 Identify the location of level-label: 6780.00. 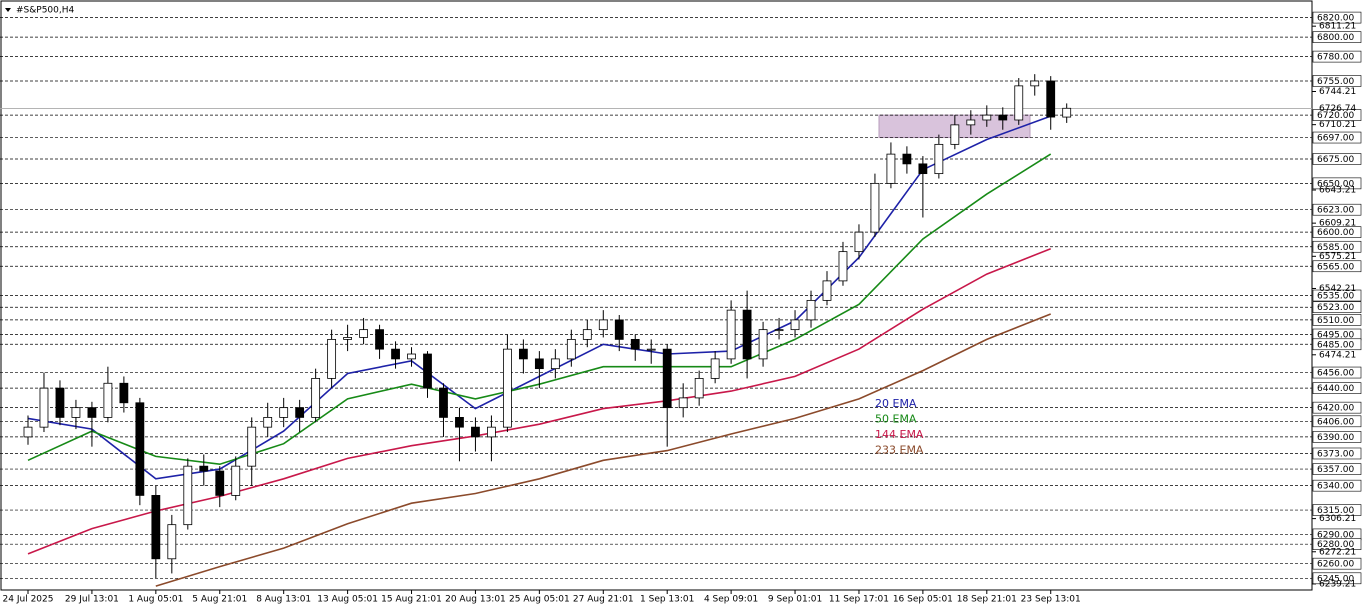
(1335, 58).